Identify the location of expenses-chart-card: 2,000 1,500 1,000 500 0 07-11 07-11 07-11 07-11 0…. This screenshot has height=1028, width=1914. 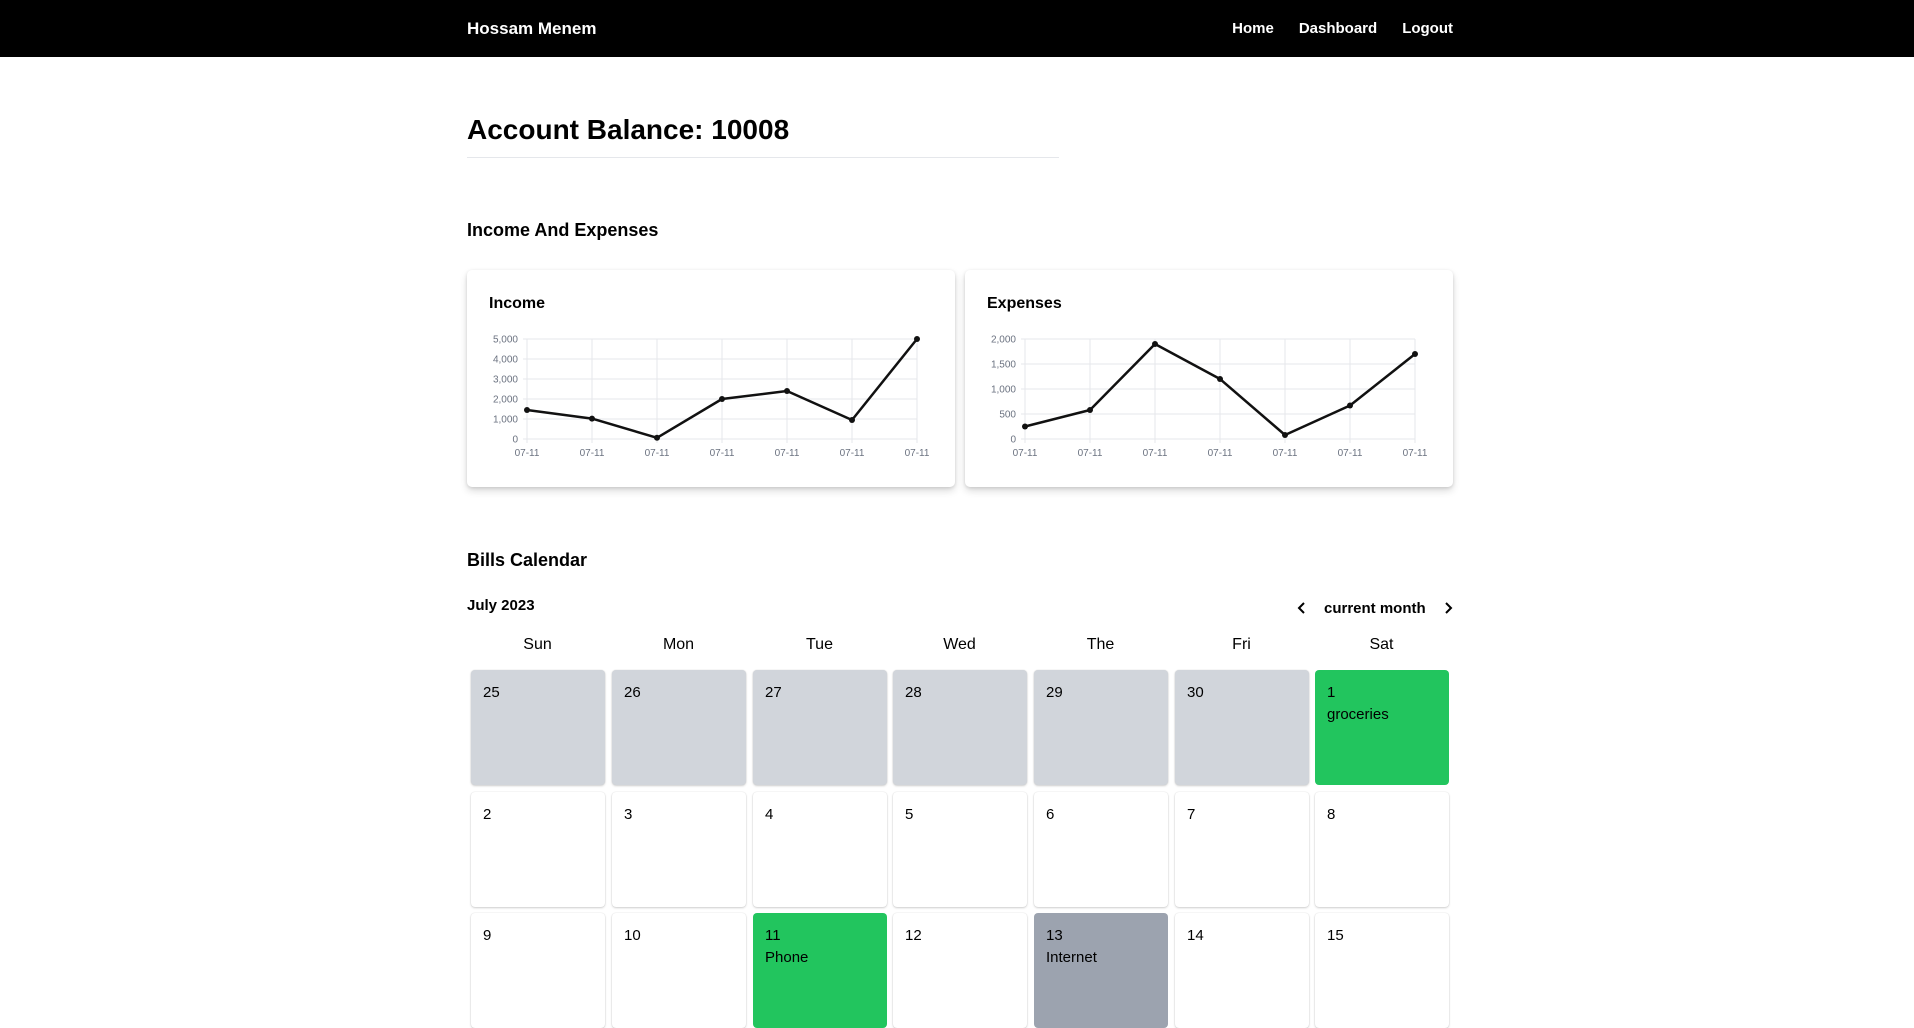
(1209, 378).